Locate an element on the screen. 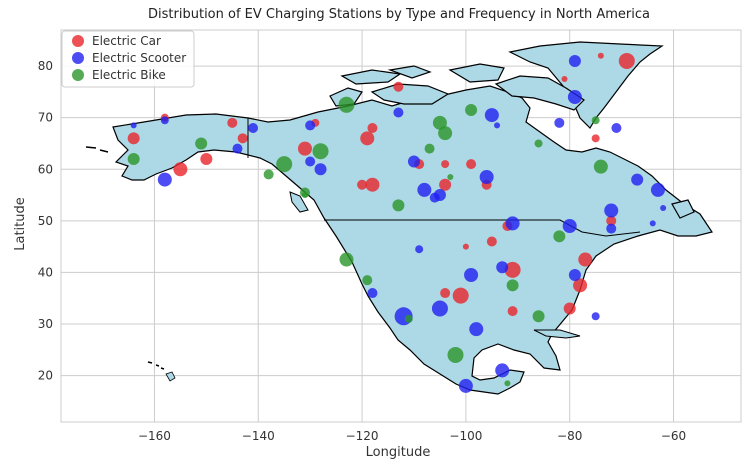 The image size is (744, 460). vancouver-island is located at coordinates (299, 202).